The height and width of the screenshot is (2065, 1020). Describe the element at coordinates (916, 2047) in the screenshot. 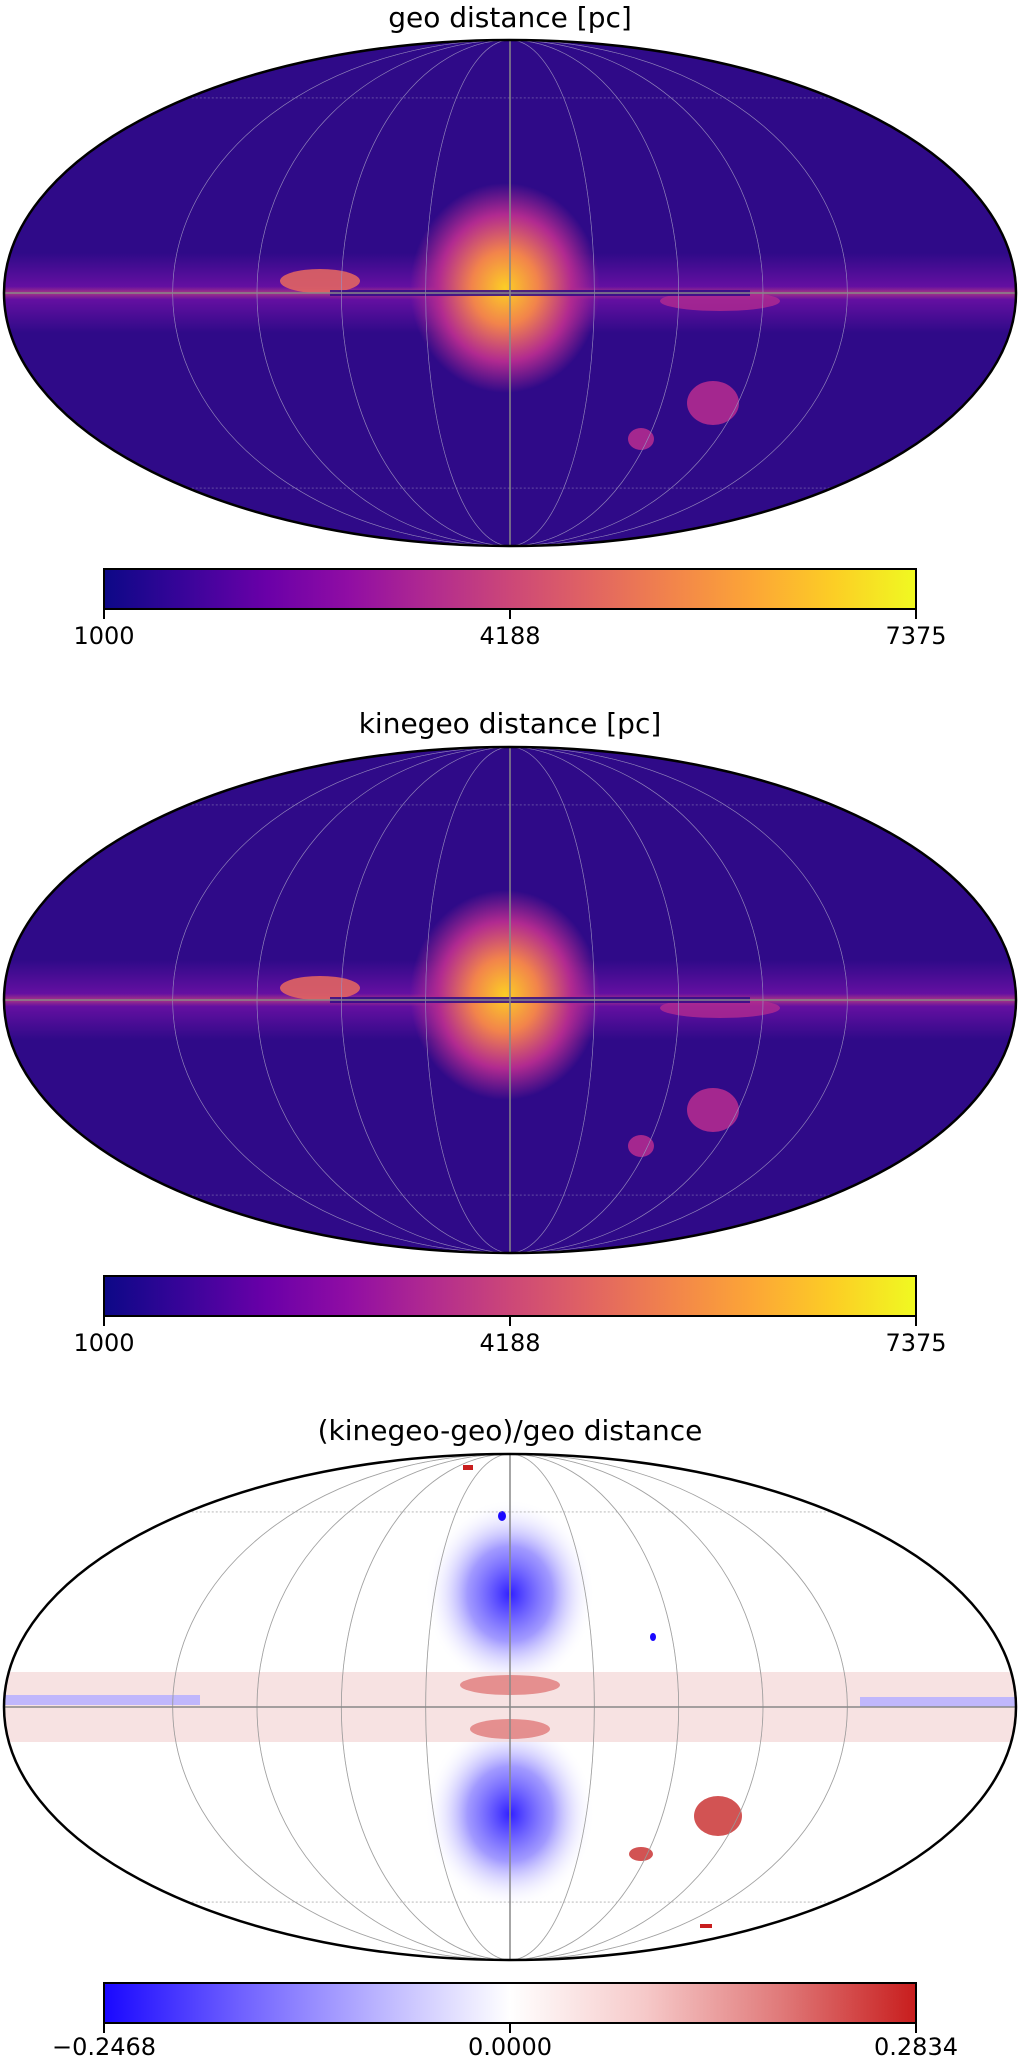

I see `colorbar-tick-label: 0.2834` at that location.